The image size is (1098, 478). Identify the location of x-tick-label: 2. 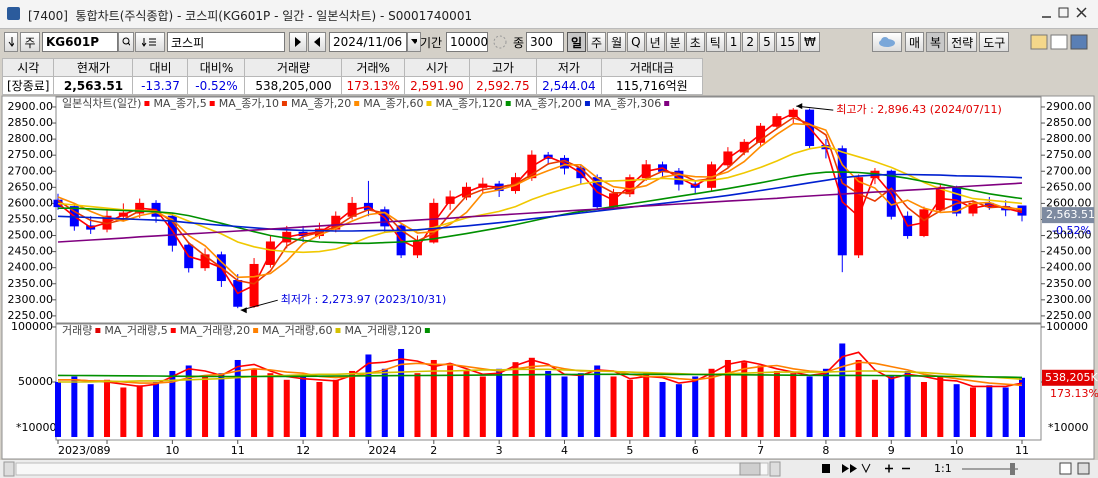
(433, 450).